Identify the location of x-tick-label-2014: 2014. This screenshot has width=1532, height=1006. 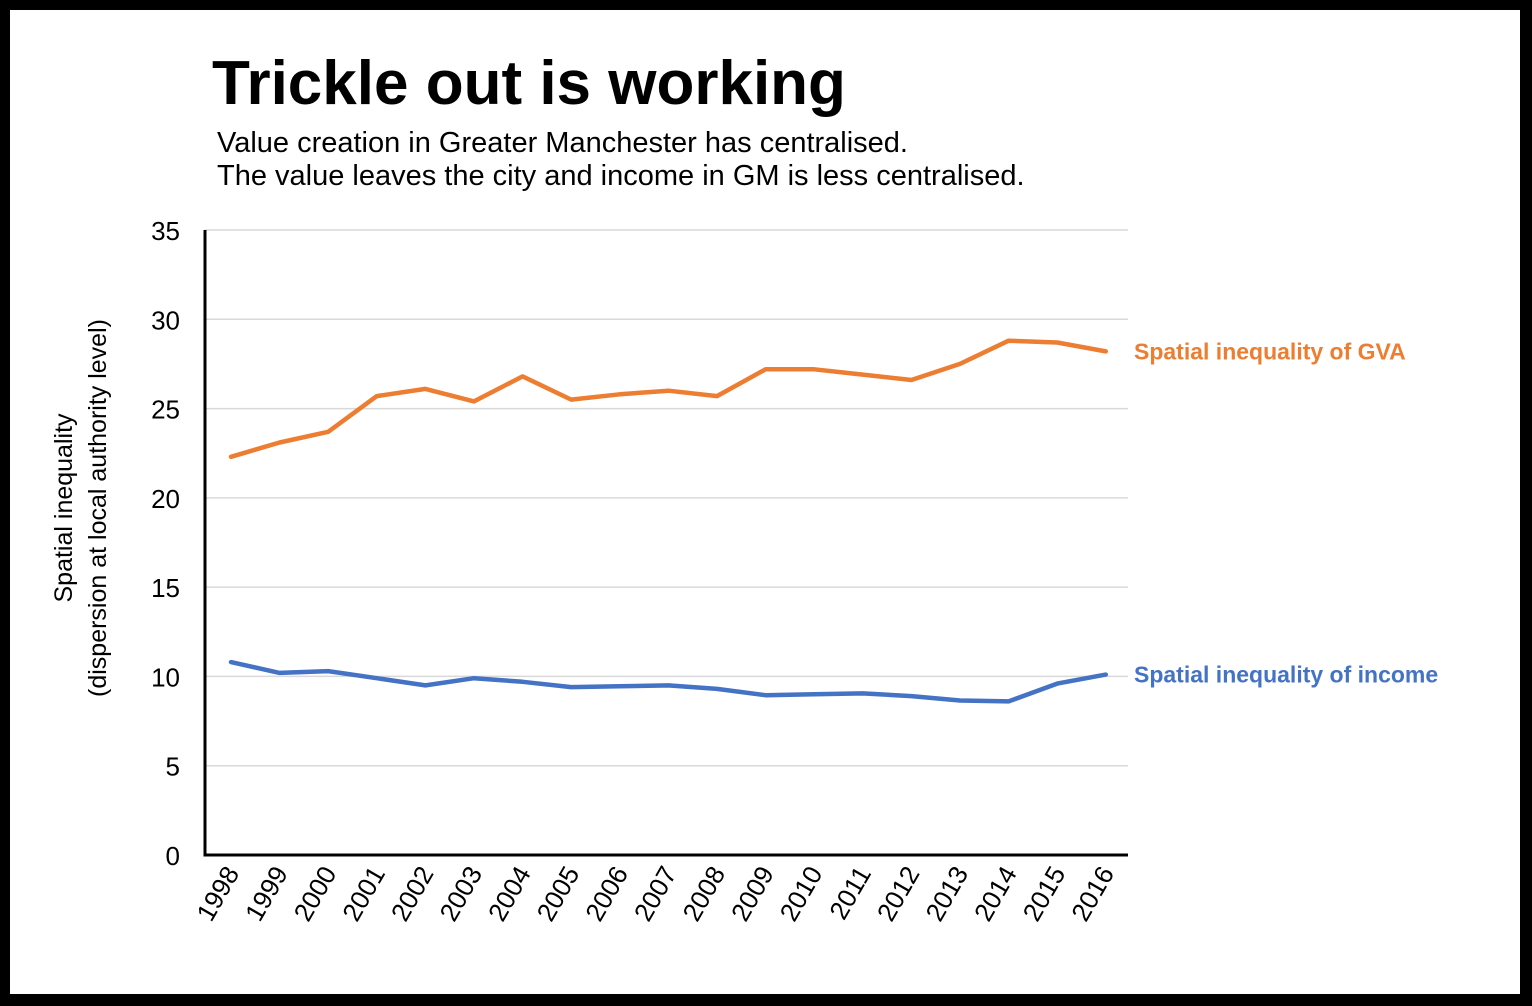
(995, 893).